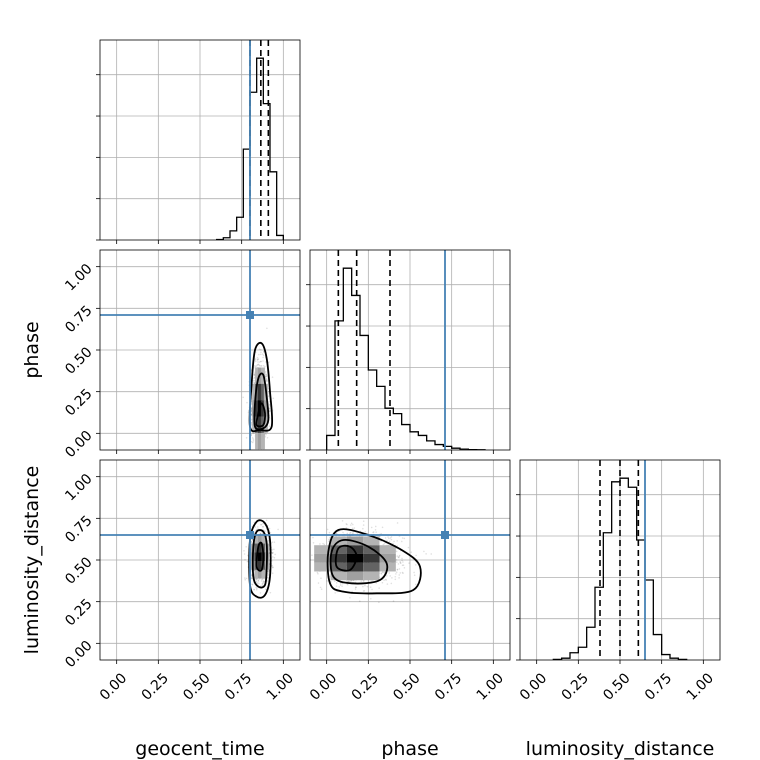 The height and width of the screenshot is (760, 760). I want to click on panel-luminosity_distance-phase: 0.00 0.25 0.50 0.75 1.00, so click(409, 581).